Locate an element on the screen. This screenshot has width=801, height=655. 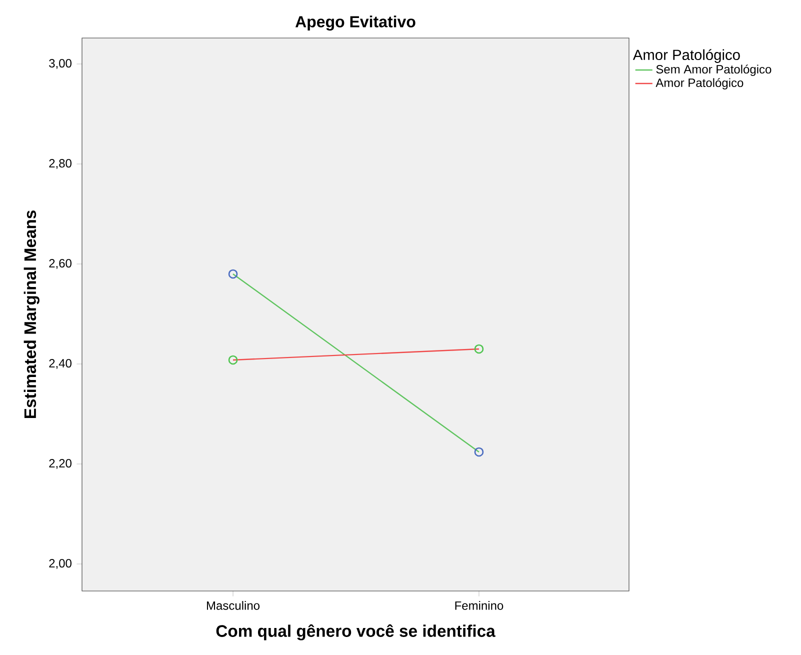
y-tick-label: 2,20 is located at coordinates (60, 464).